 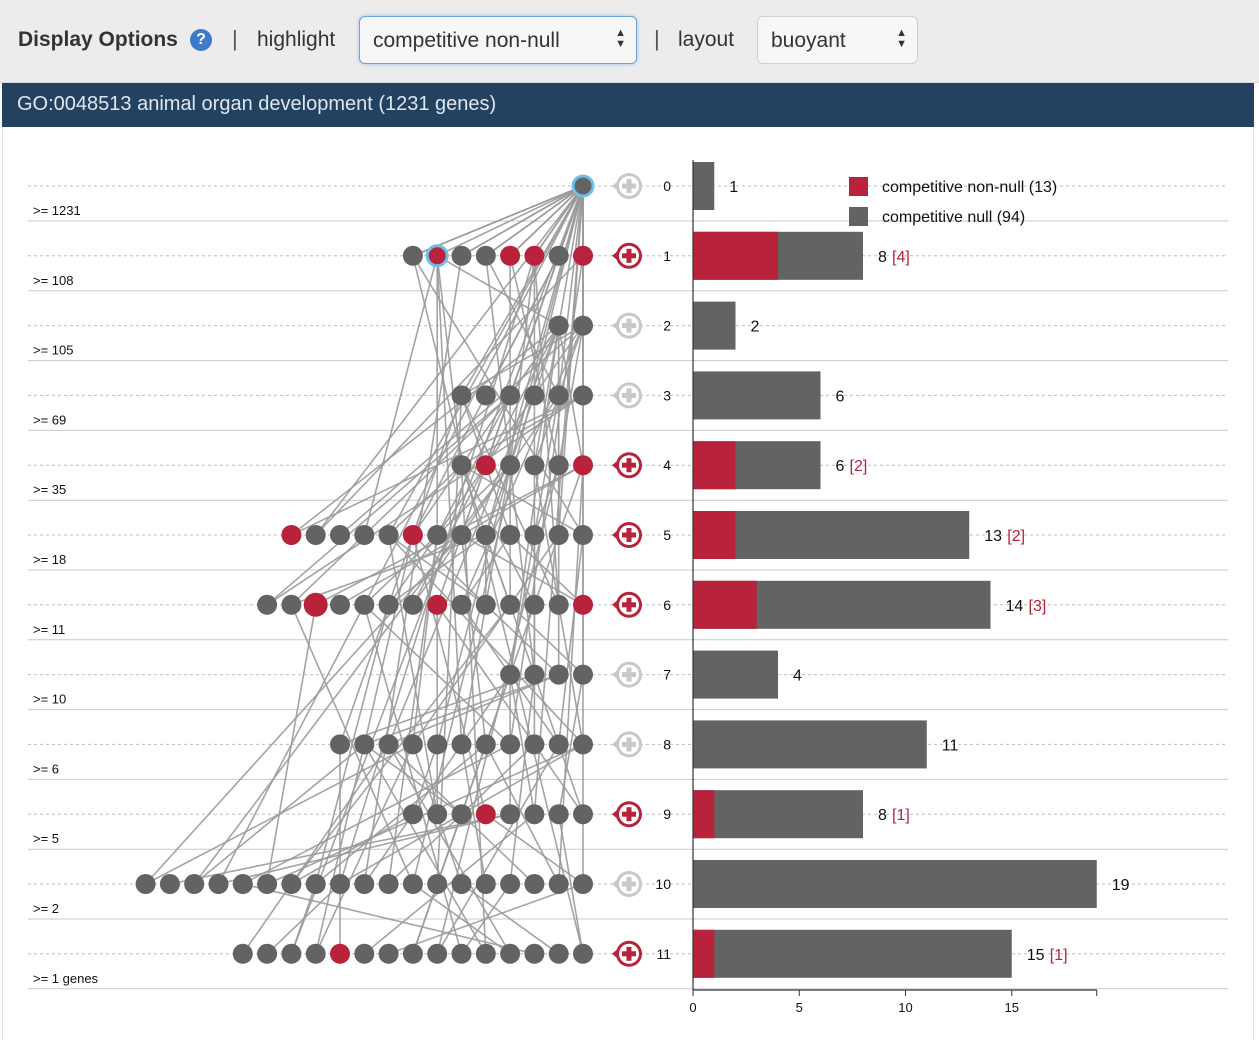 I want to click on level-number: 3, so click(x=667, y=395).